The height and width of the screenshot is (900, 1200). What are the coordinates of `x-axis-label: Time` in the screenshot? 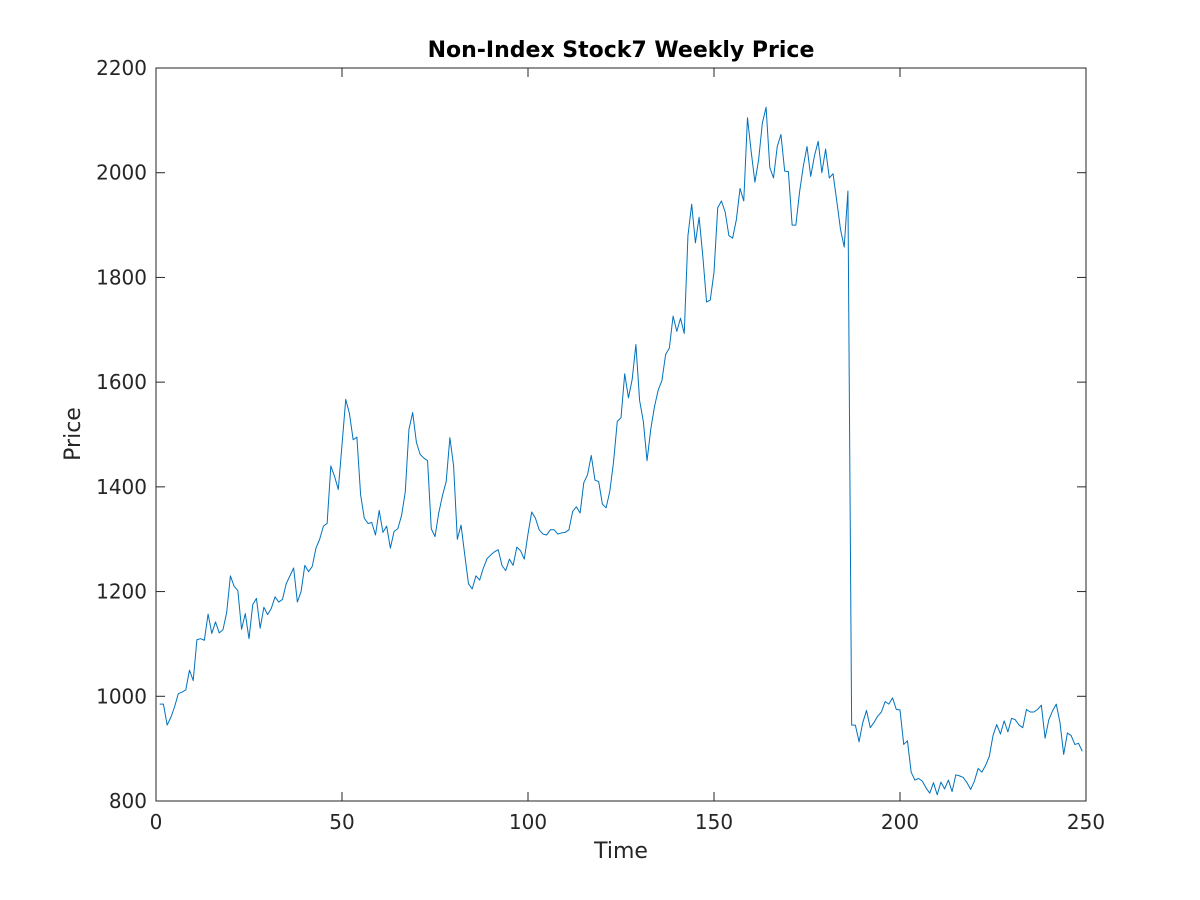 It's located at (620, 851).